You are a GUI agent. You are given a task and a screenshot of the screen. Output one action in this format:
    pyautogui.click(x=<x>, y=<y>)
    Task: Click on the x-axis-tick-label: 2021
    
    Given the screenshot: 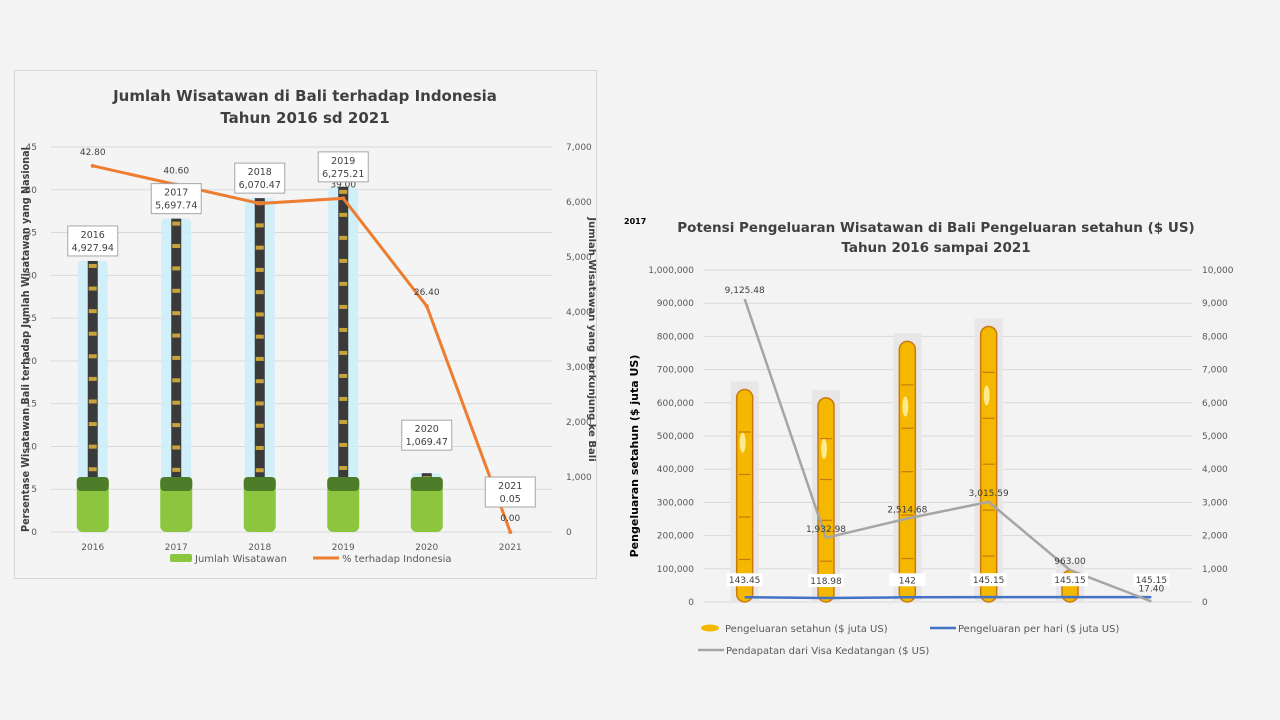 What is the action you would take?
    pyautogui.click(x=510, y=548)
    